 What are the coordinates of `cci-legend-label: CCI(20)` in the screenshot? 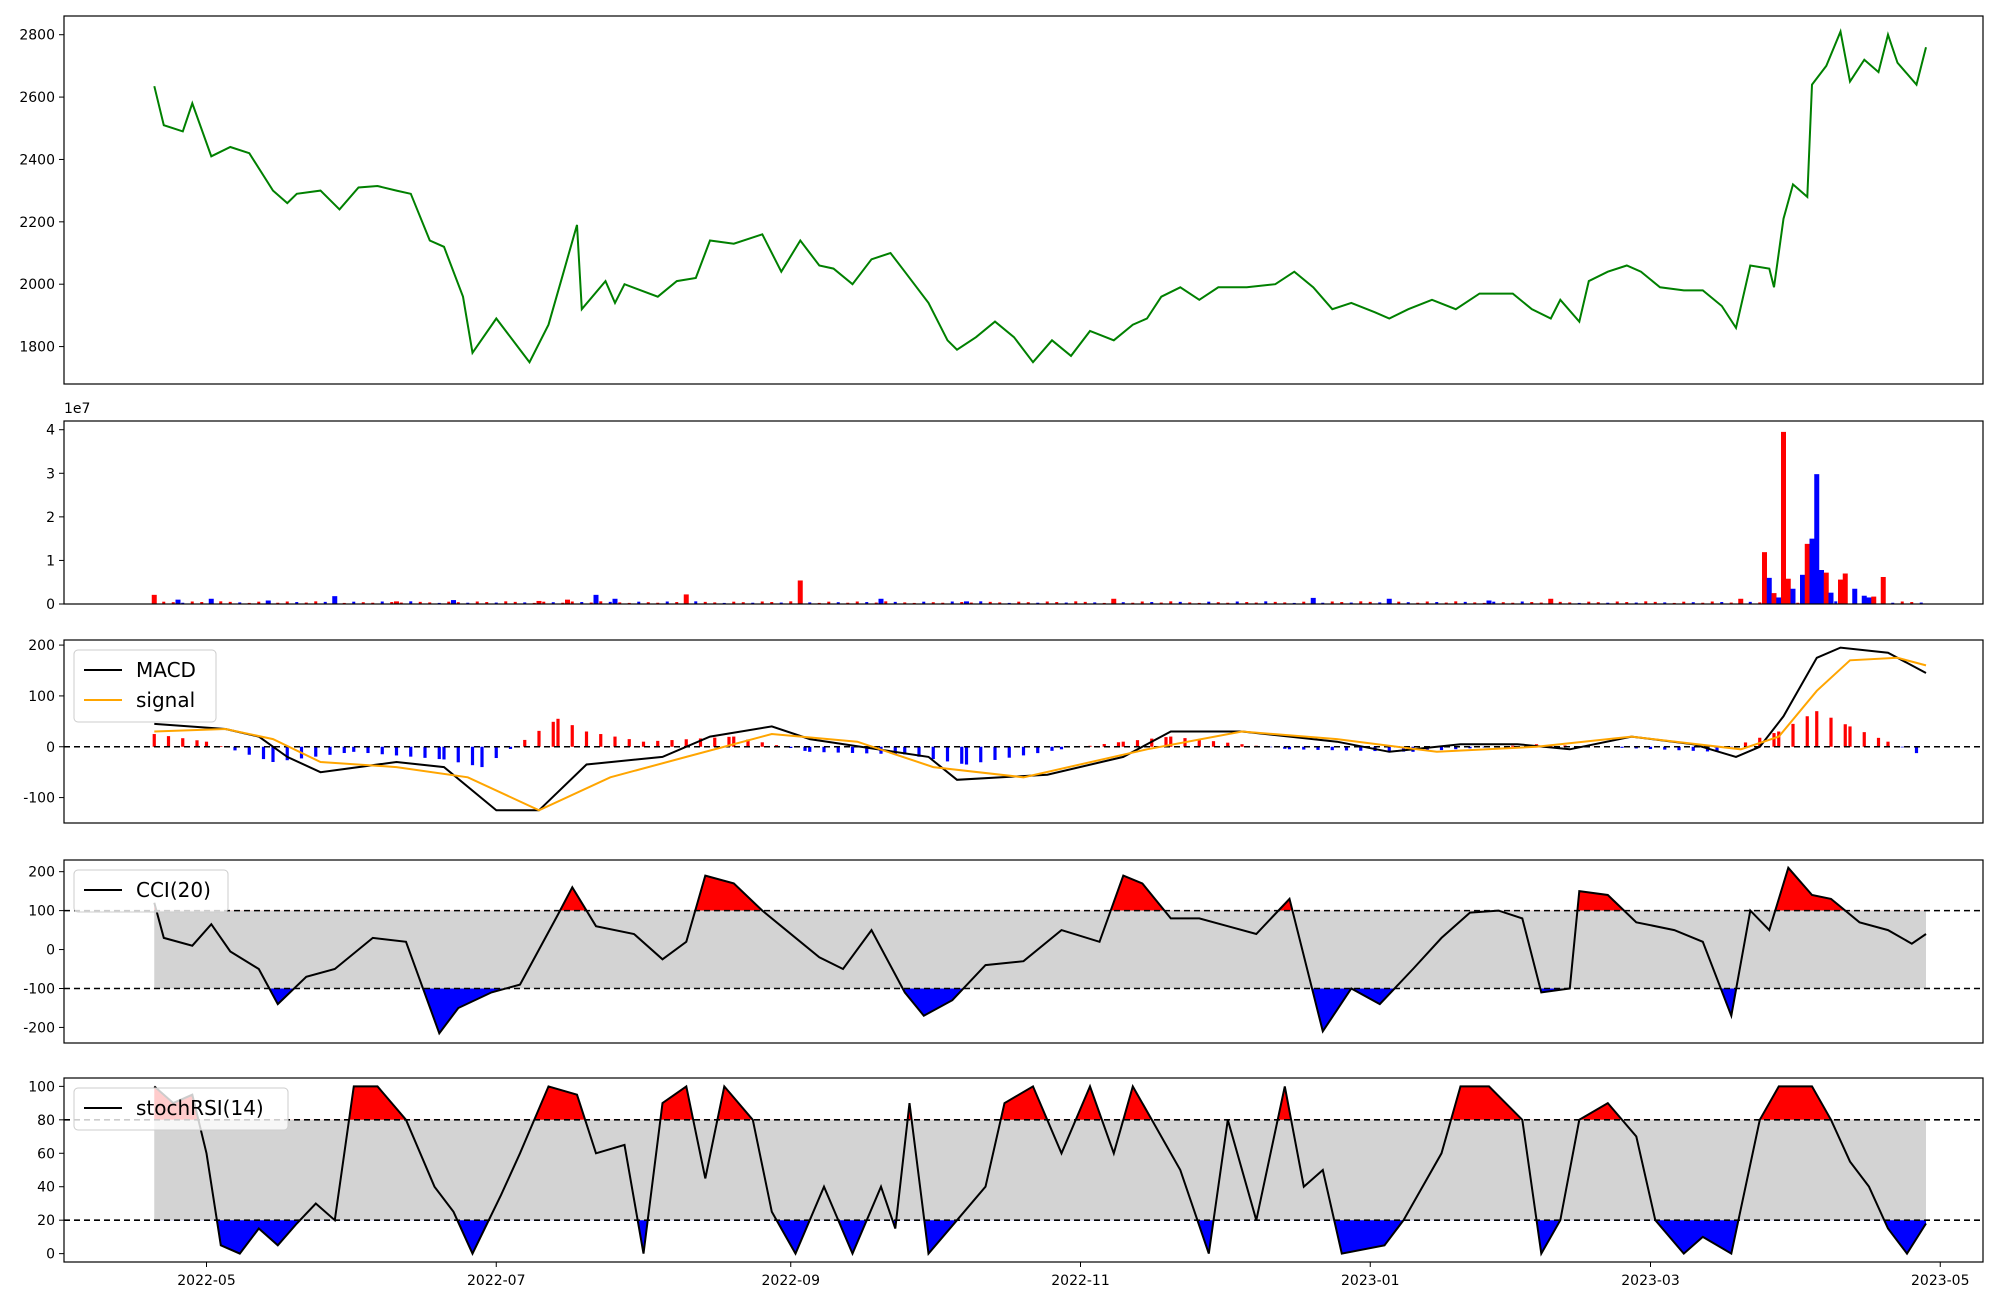 It's located at (173, 890).